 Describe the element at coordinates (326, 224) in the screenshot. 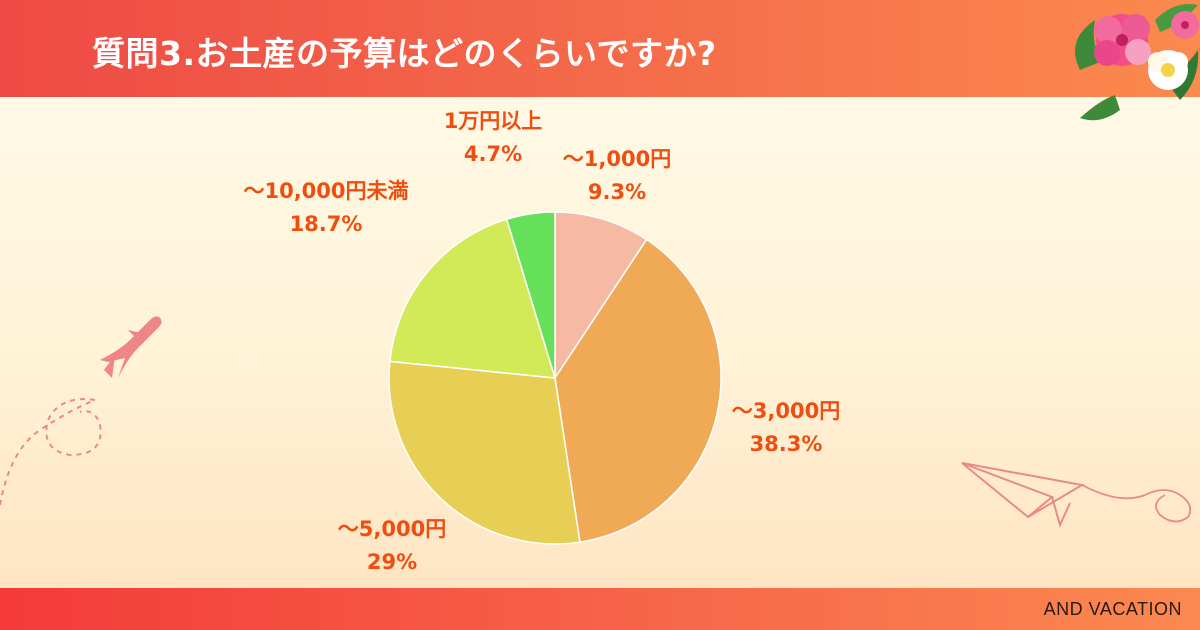

I see `slice-percent: 18.7%` at that location.